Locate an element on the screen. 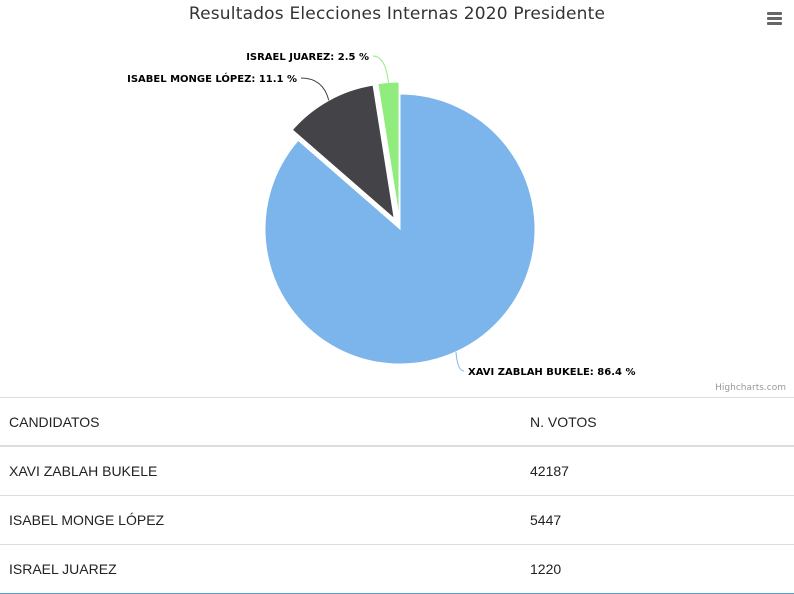 The height and width of the screenshot is (594, 794). data-label: ISABEL MONGE LÓPEZ: 11.1 % is located at coordinates (212, 78).